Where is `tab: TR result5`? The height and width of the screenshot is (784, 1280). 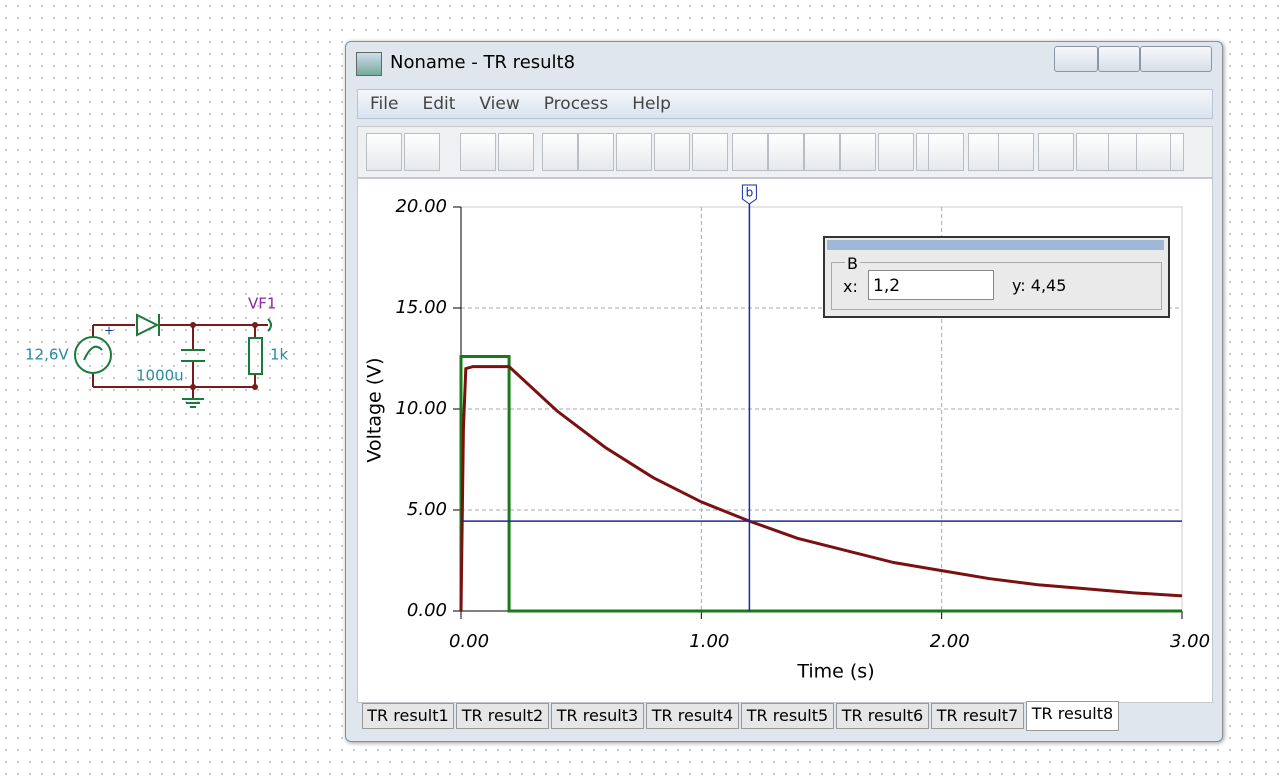 tab: TR result5 is located at coordinates (787, 716).